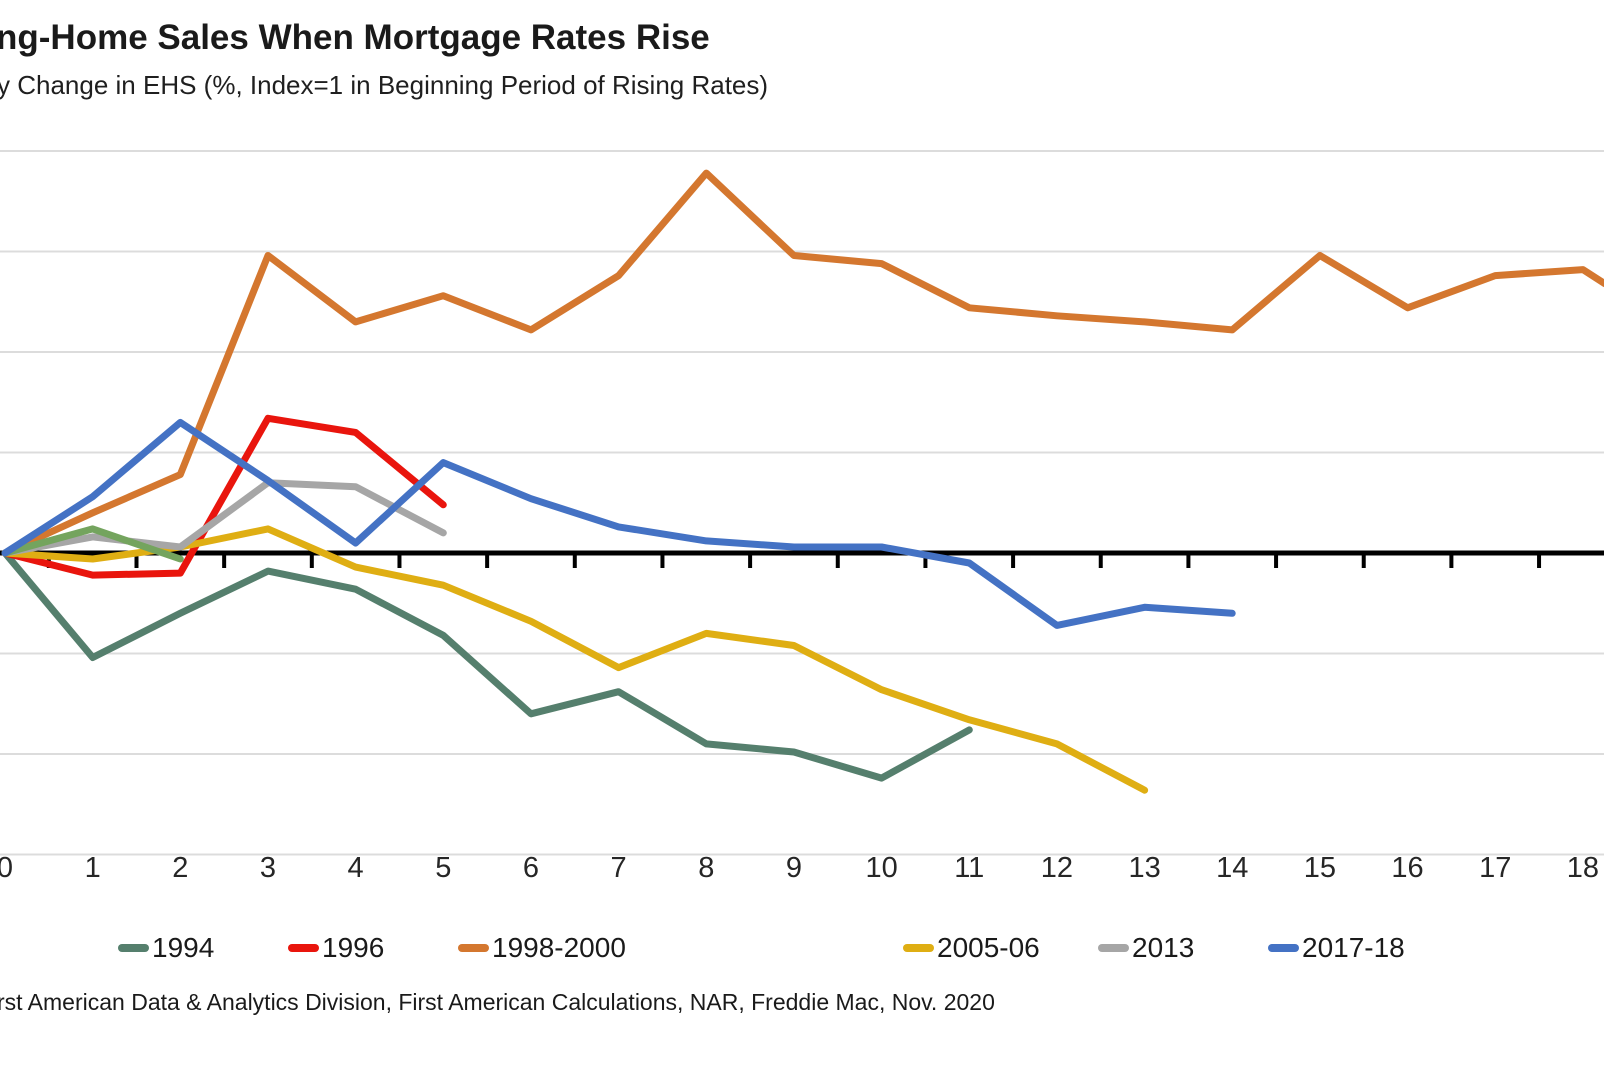 Image resolution: width=1604 pixels, height=1070 pixels. What do you see at coordinates (881, 868) in the screenshot?
I see `x-axis-label-10: 10` at bounding box center [881, 868].